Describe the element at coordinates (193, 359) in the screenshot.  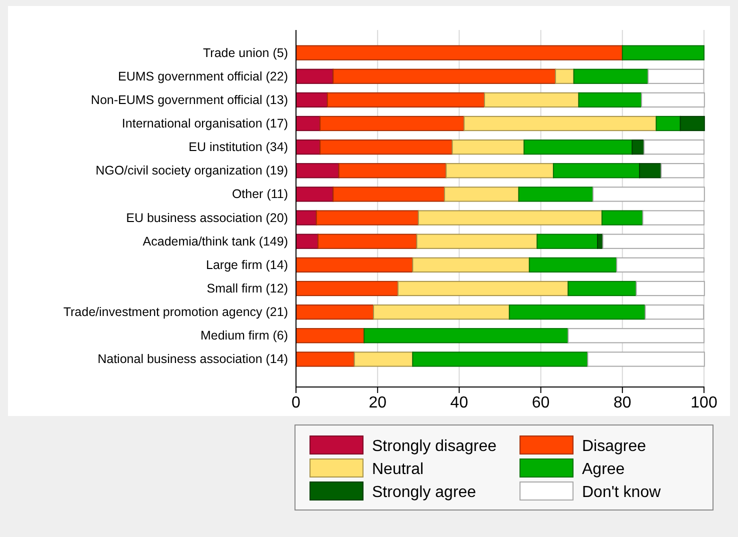
I see `y-tick-label: National business association (14)` at that location.